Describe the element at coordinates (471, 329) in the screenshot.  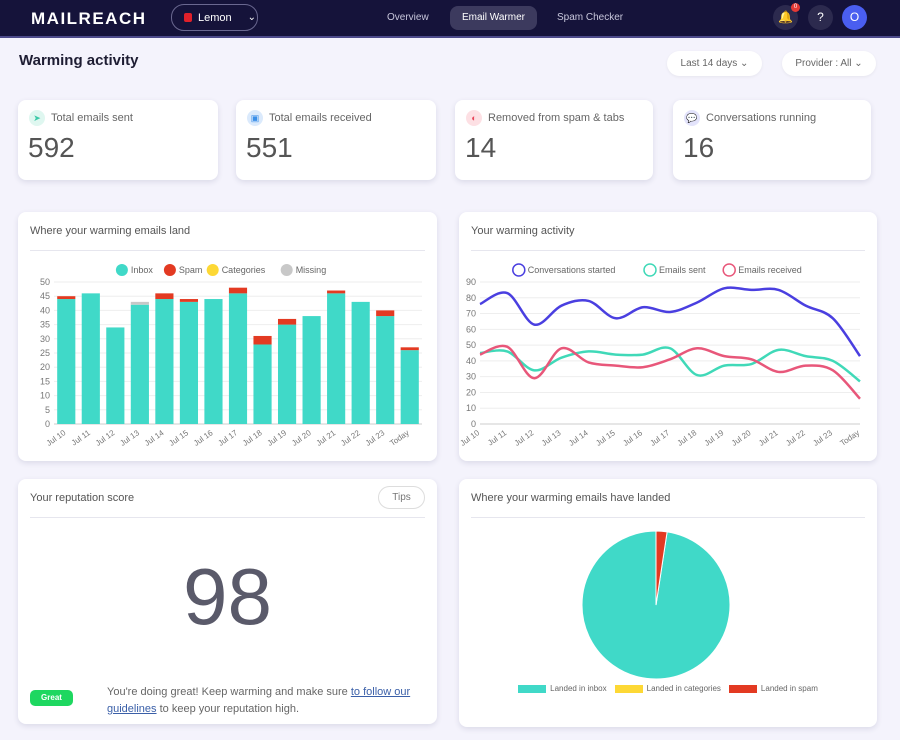
I see `y-tick-label: 60` at that location.